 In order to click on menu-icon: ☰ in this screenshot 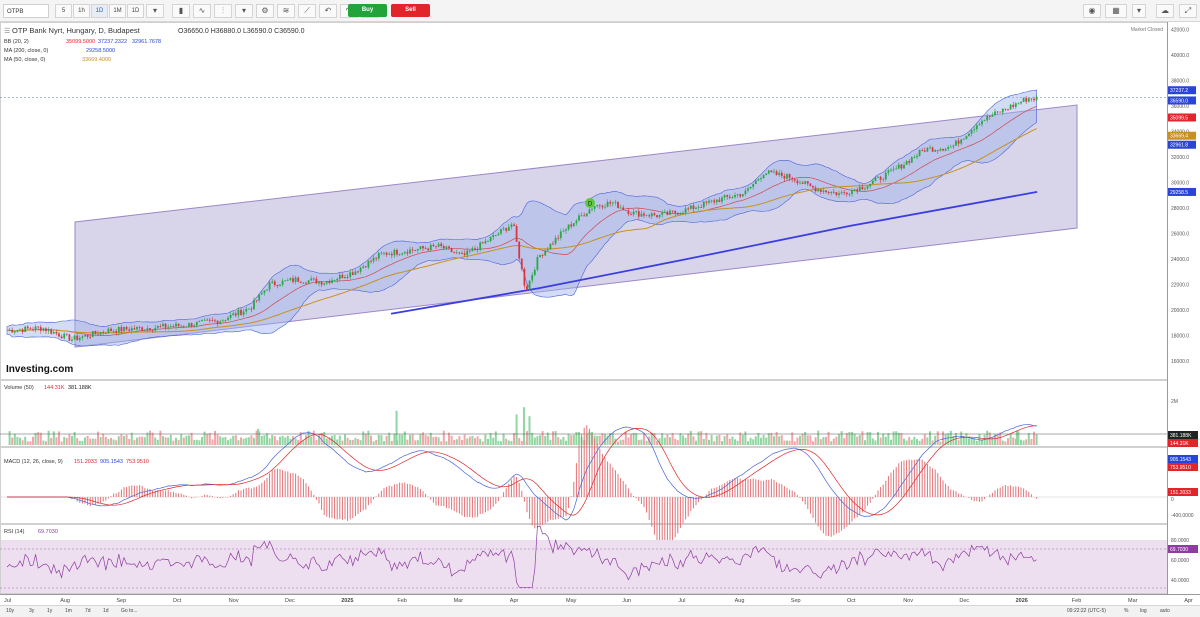, I will do `click(7, 31)`.